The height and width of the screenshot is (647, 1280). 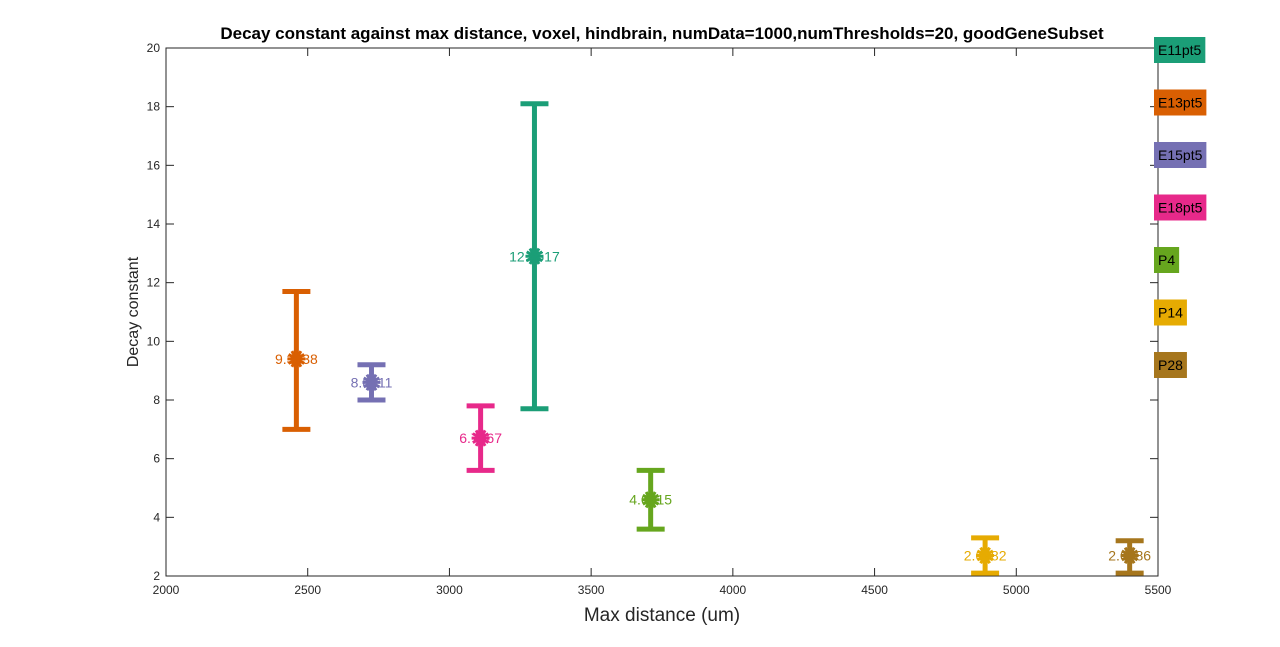 What do you see at coordinates (449, 590) in the screenshot?
I see `x-tick-label: 3000` at bounding box center [449, 590].